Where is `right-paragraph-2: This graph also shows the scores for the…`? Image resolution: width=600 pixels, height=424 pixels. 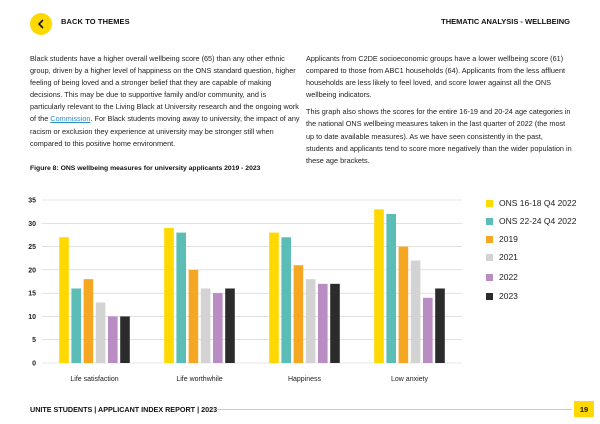 right-paragraph-2: This graph also shows the scores for the… is located at coordinates (439, 136).